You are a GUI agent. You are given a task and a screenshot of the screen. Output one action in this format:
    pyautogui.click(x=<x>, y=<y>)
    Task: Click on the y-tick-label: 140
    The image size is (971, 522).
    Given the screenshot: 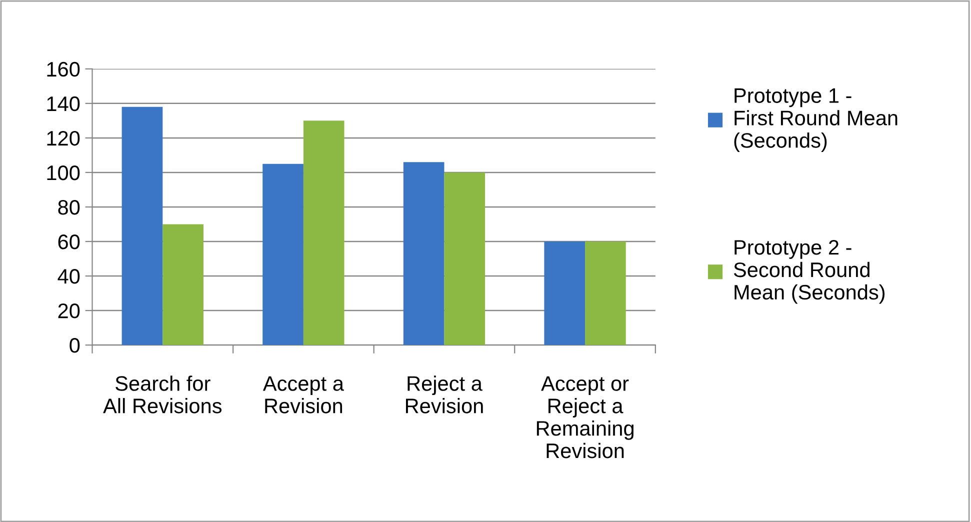 What is the action you would take?
    pyautogui.click(x=63, y=104)
    